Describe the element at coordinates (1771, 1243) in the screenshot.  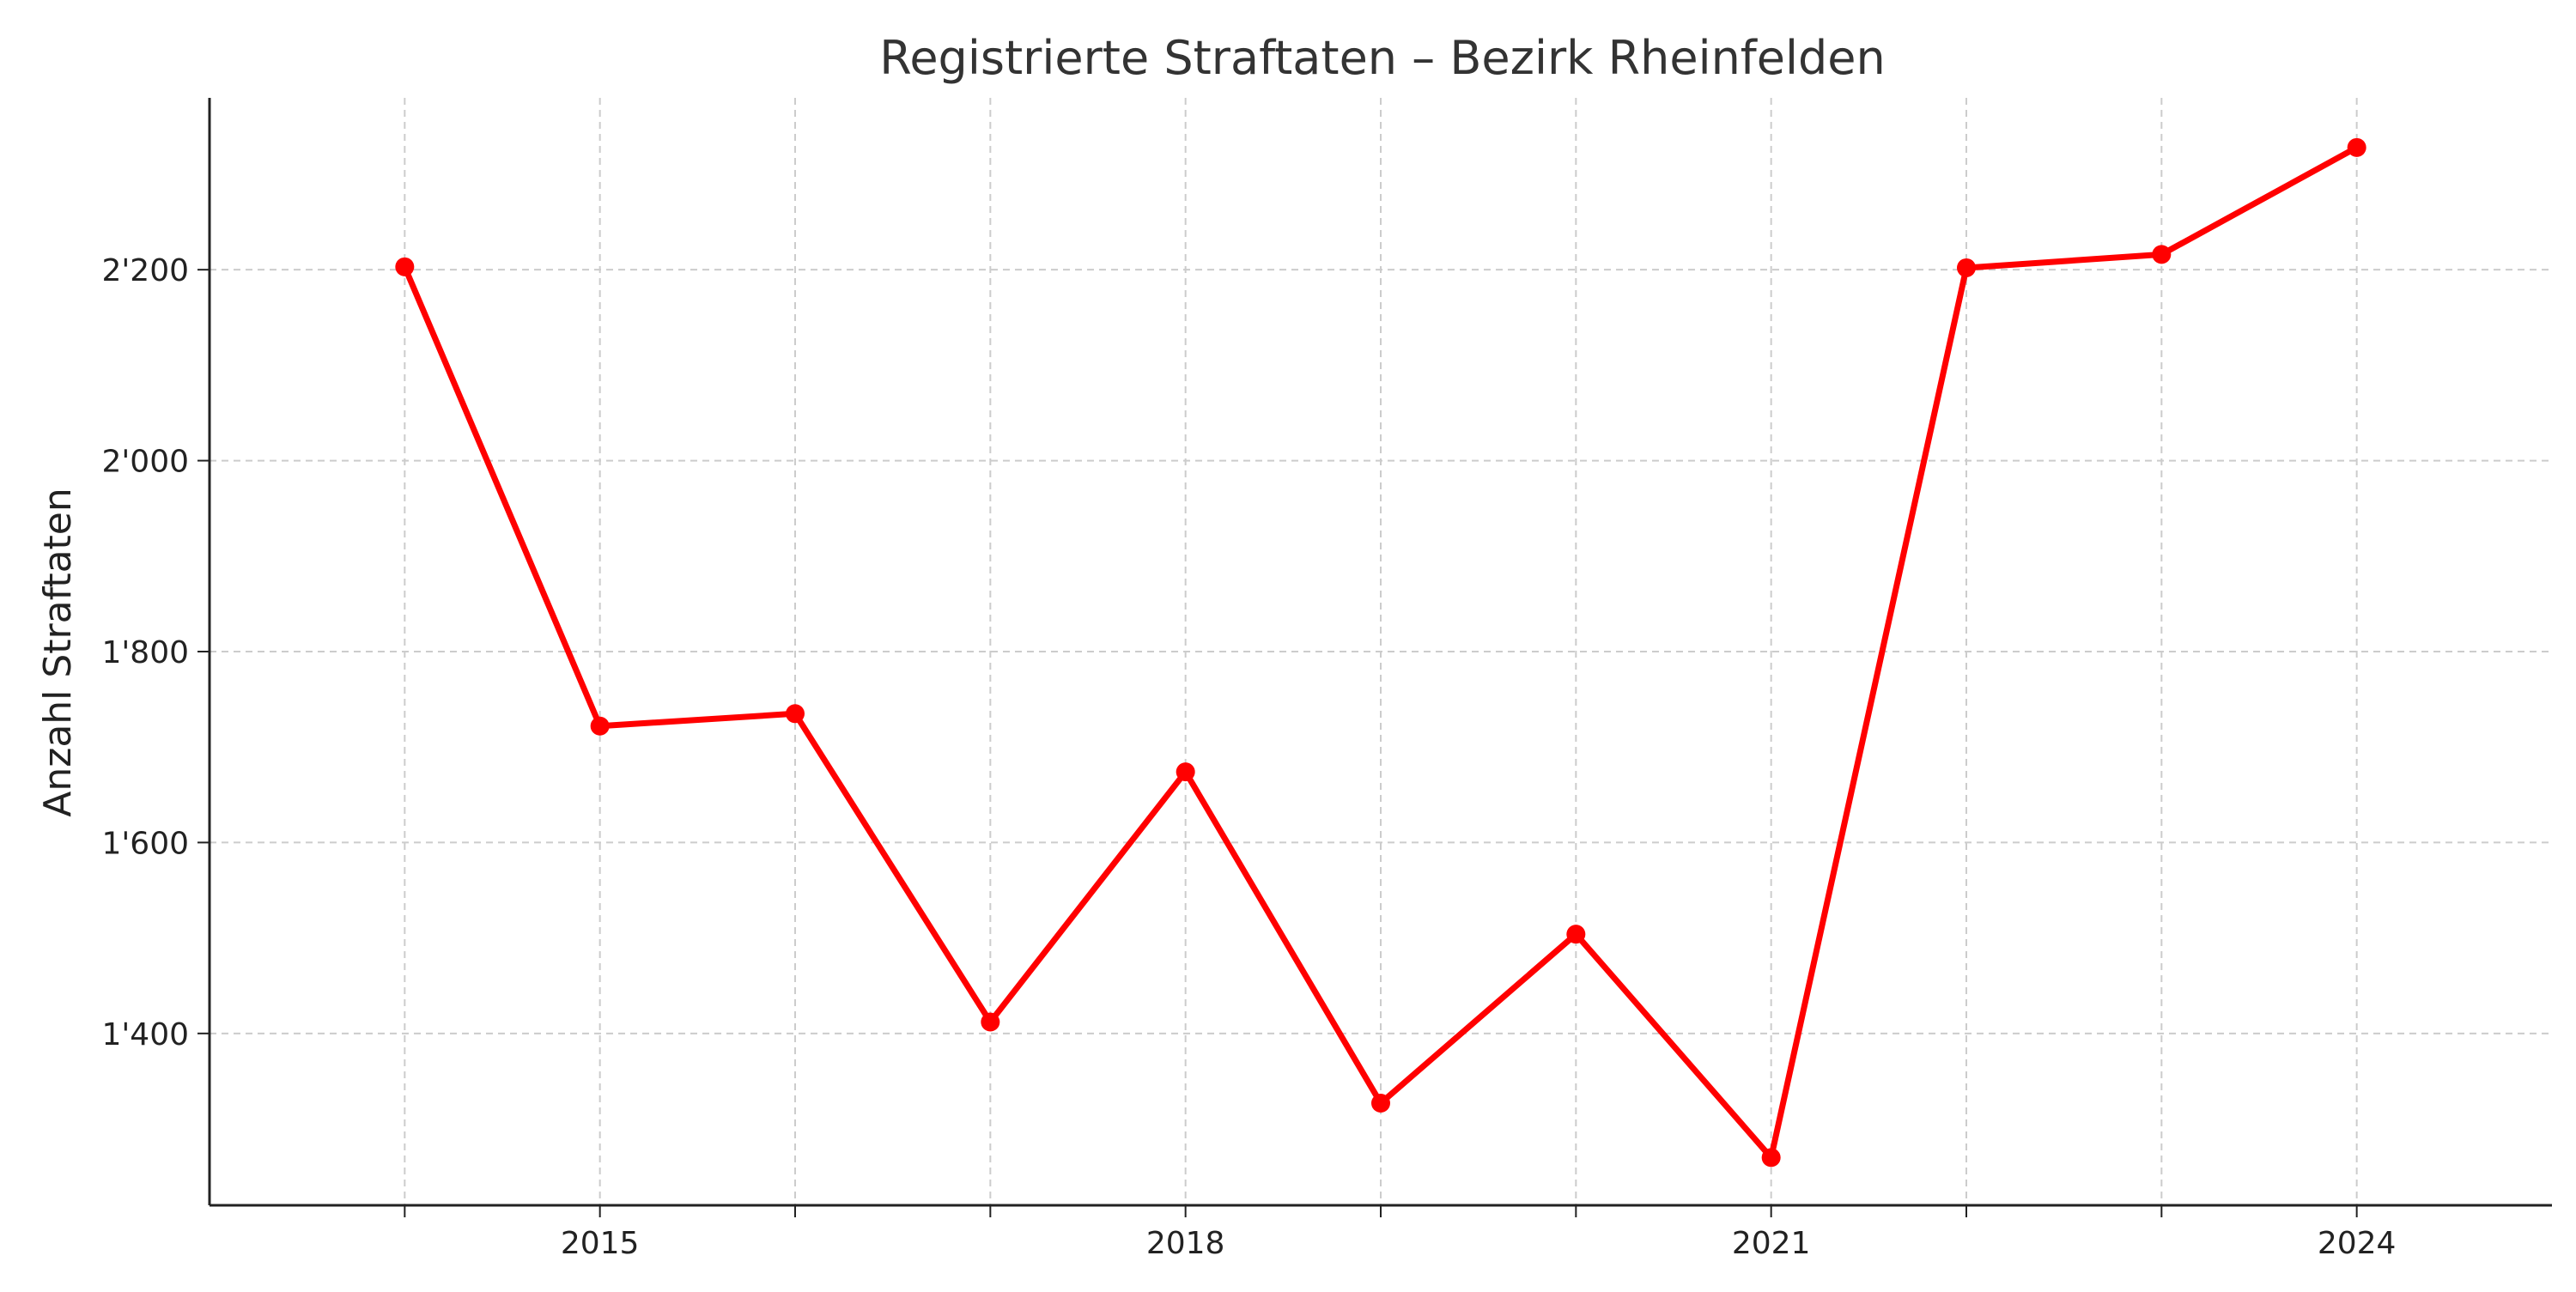
I see `x-tick-label: 2021` at that location.